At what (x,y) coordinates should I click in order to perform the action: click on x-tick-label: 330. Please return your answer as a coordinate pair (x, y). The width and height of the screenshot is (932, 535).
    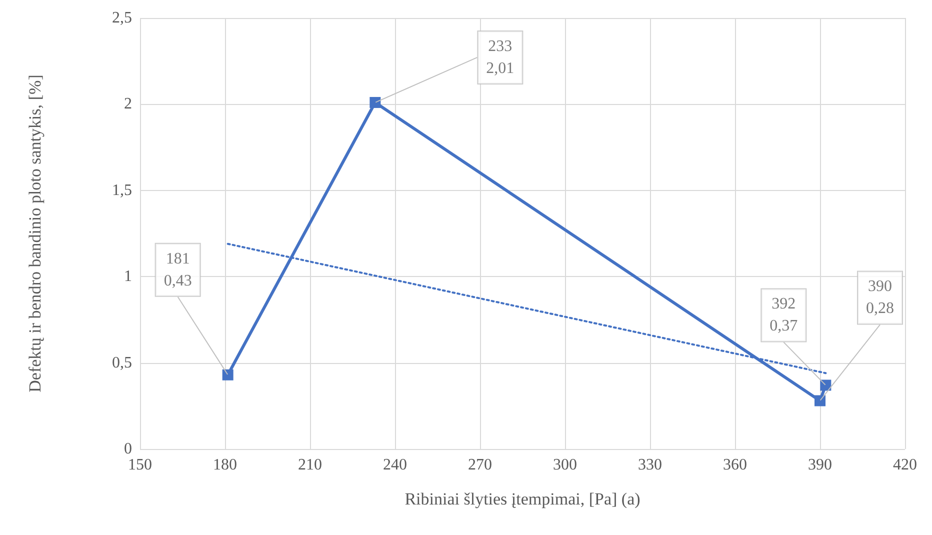
    Looking at the image, I should click on (650, 465).